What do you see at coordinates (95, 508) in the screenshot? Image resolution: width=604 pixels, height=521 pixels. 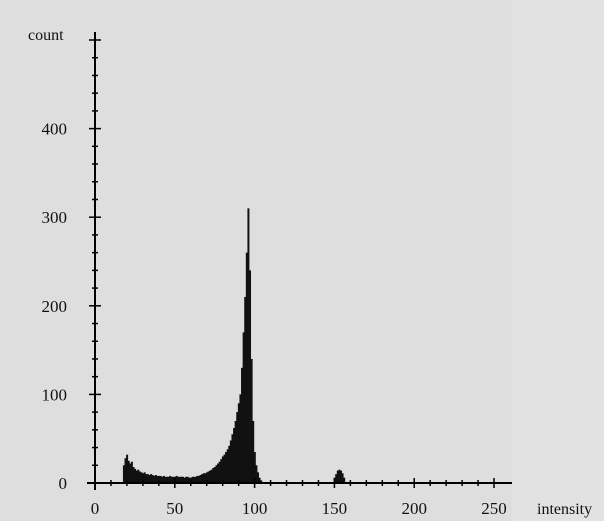 I see `x-tick-label: 0` at bounding box center [95, 508].